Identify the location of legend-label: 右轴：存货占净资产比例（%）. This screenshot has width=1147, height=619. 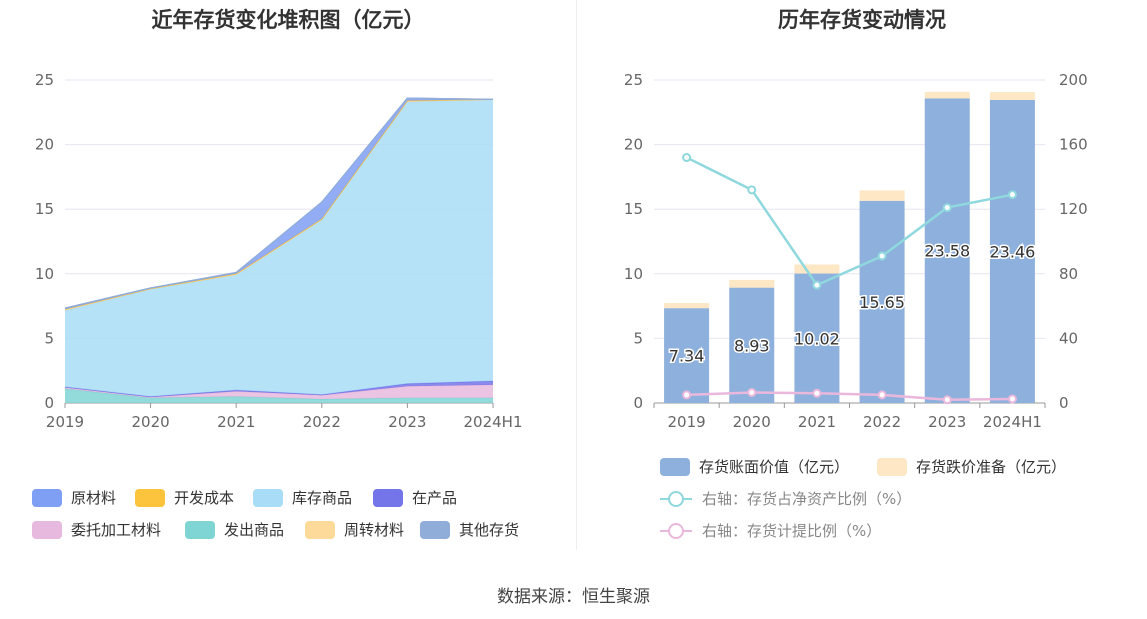
(807, 499).